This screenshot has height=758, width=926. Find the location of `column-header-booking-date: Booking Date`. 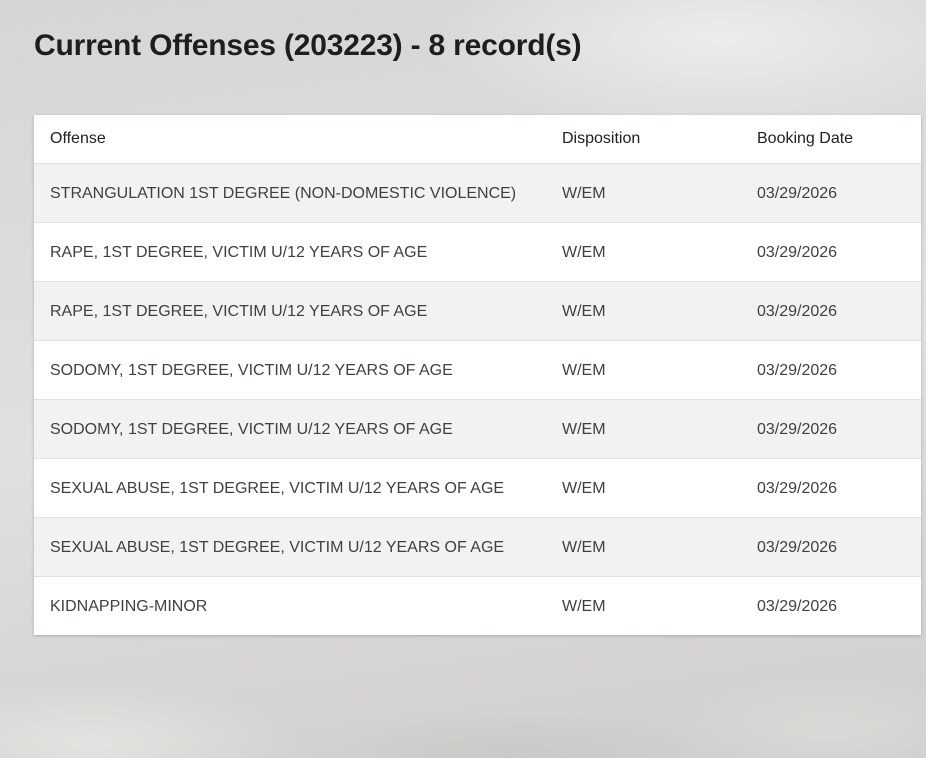

column-header-booking-date: Booking Date is located at coordinates (839, 139).